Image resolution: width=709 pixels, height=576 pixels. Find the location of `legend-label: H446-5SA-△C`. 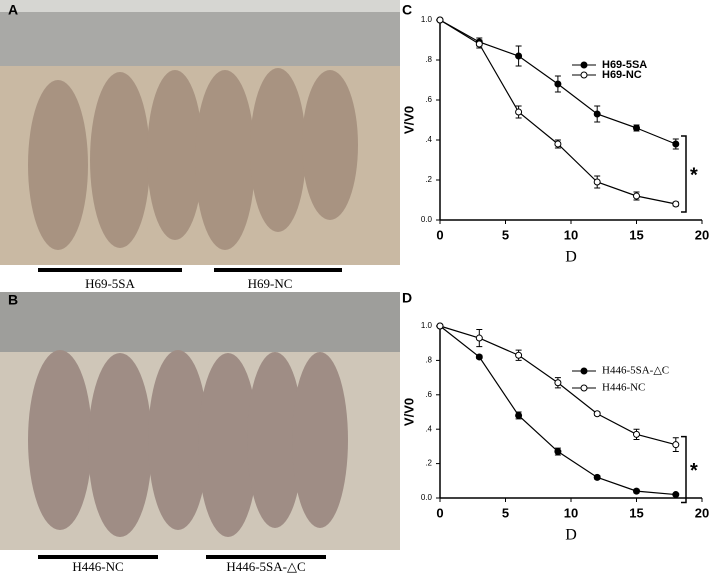

legend-label: H446-5SA-△C is located at coordinates (635, 371).